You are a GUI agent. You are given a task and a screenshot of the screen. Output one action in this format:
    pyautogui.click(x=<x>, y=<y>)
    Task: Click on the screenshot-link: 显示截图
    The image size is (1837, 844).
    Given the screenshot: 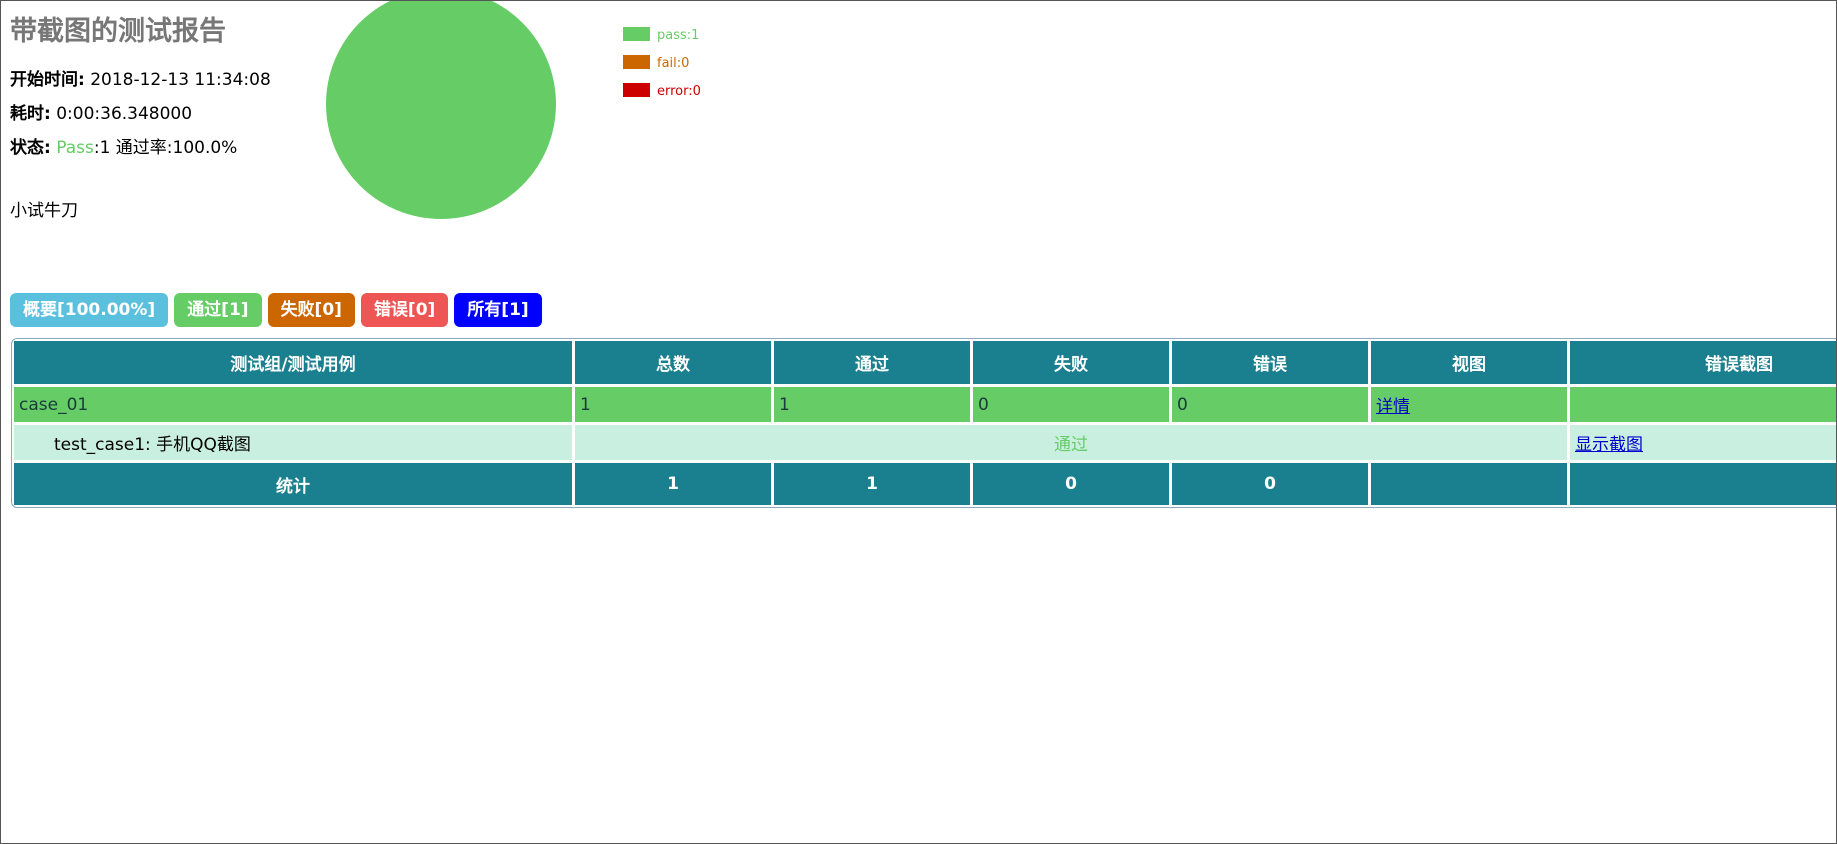 What is the action you would take?
    pyautogui.click(x=1609, y=445)
    